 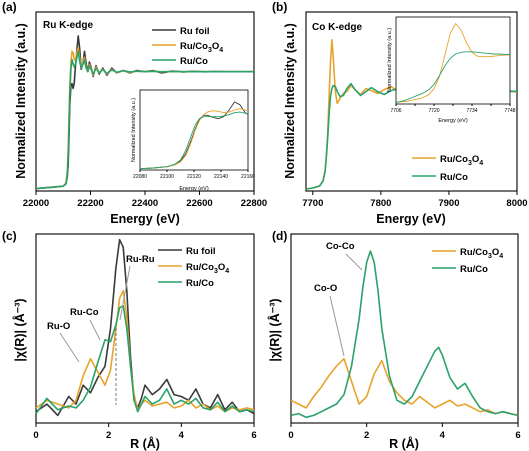 I want to click on inset-series-group-a, so click(x=194, y=135).